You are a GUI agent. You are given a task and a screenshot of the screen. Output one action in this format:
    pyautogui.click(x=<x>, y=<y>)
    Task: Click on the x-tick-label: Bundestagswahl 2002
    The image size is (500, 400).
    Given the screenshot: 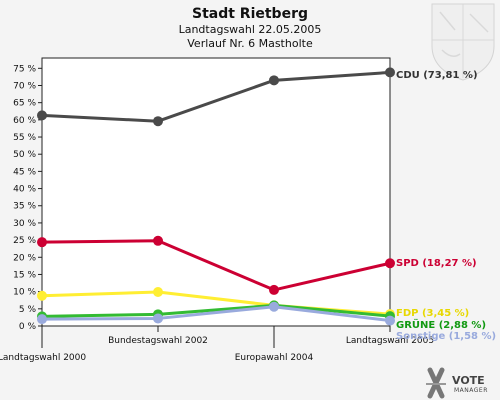 What is the action you would take?
    pyautogui.click(x=158, y=341)
    